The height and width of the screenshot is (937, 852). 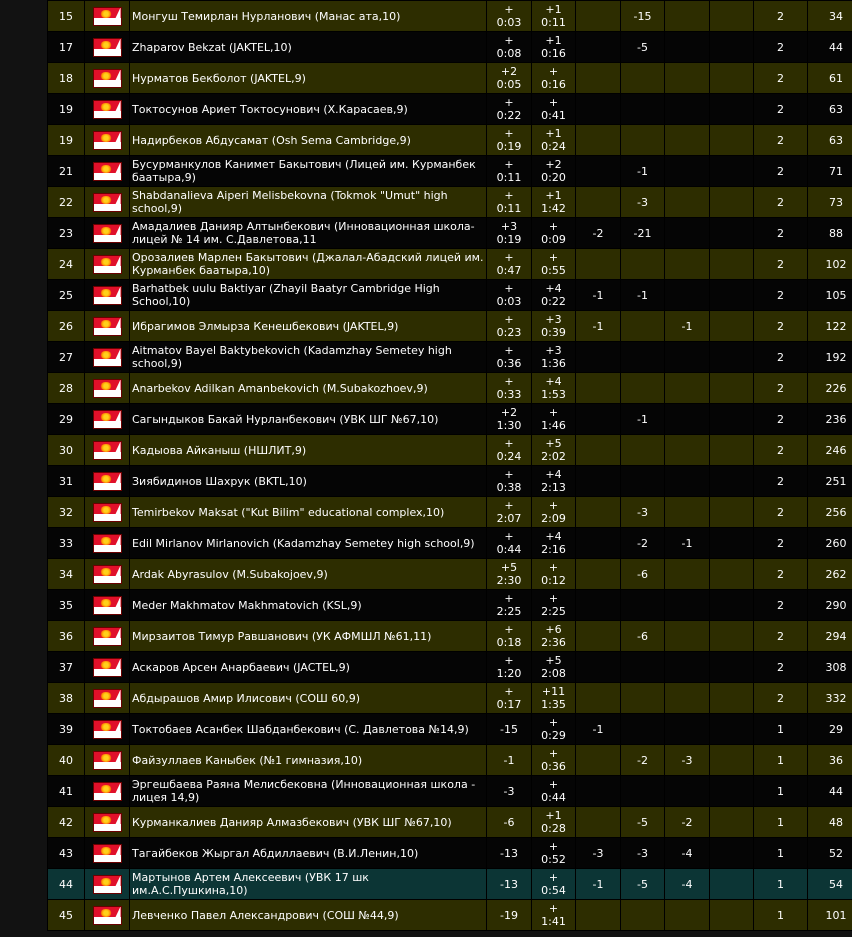 What do you see at coordinates (829, 667) in the screenshot?
I see `penalty-total: 308` at bounding box center [829, 667].